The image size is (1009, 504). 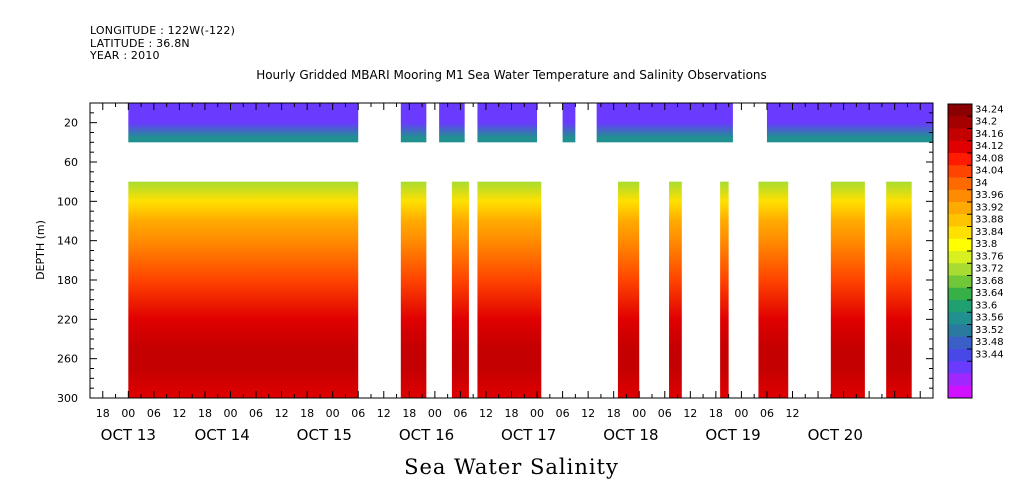 What do you see at coordinates (67, 359) in the screenshot?
I see `y-tick-label: 260` at bounding box center [67, 359].